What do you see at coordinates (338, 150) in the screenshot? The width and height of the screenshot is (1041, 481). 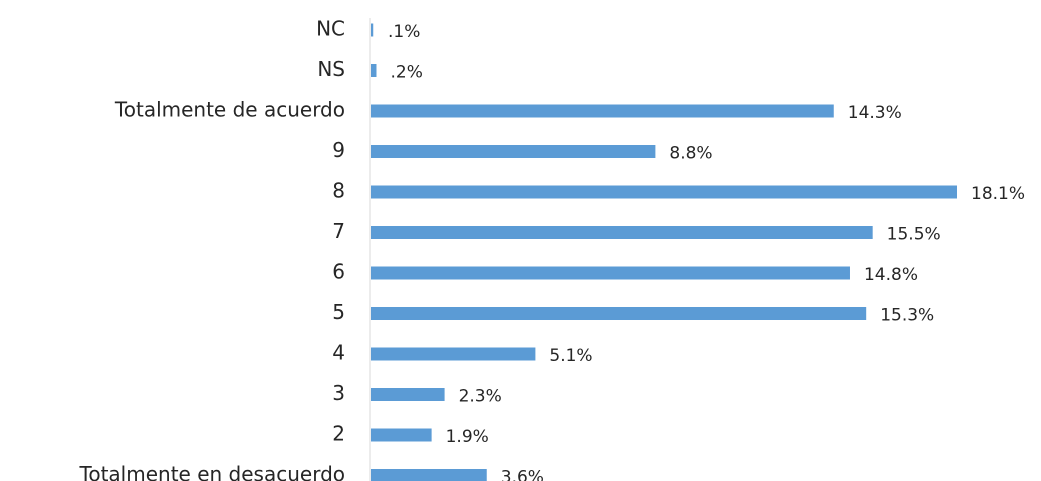 I see `category-label: 9` at bounding box center [338, 150].